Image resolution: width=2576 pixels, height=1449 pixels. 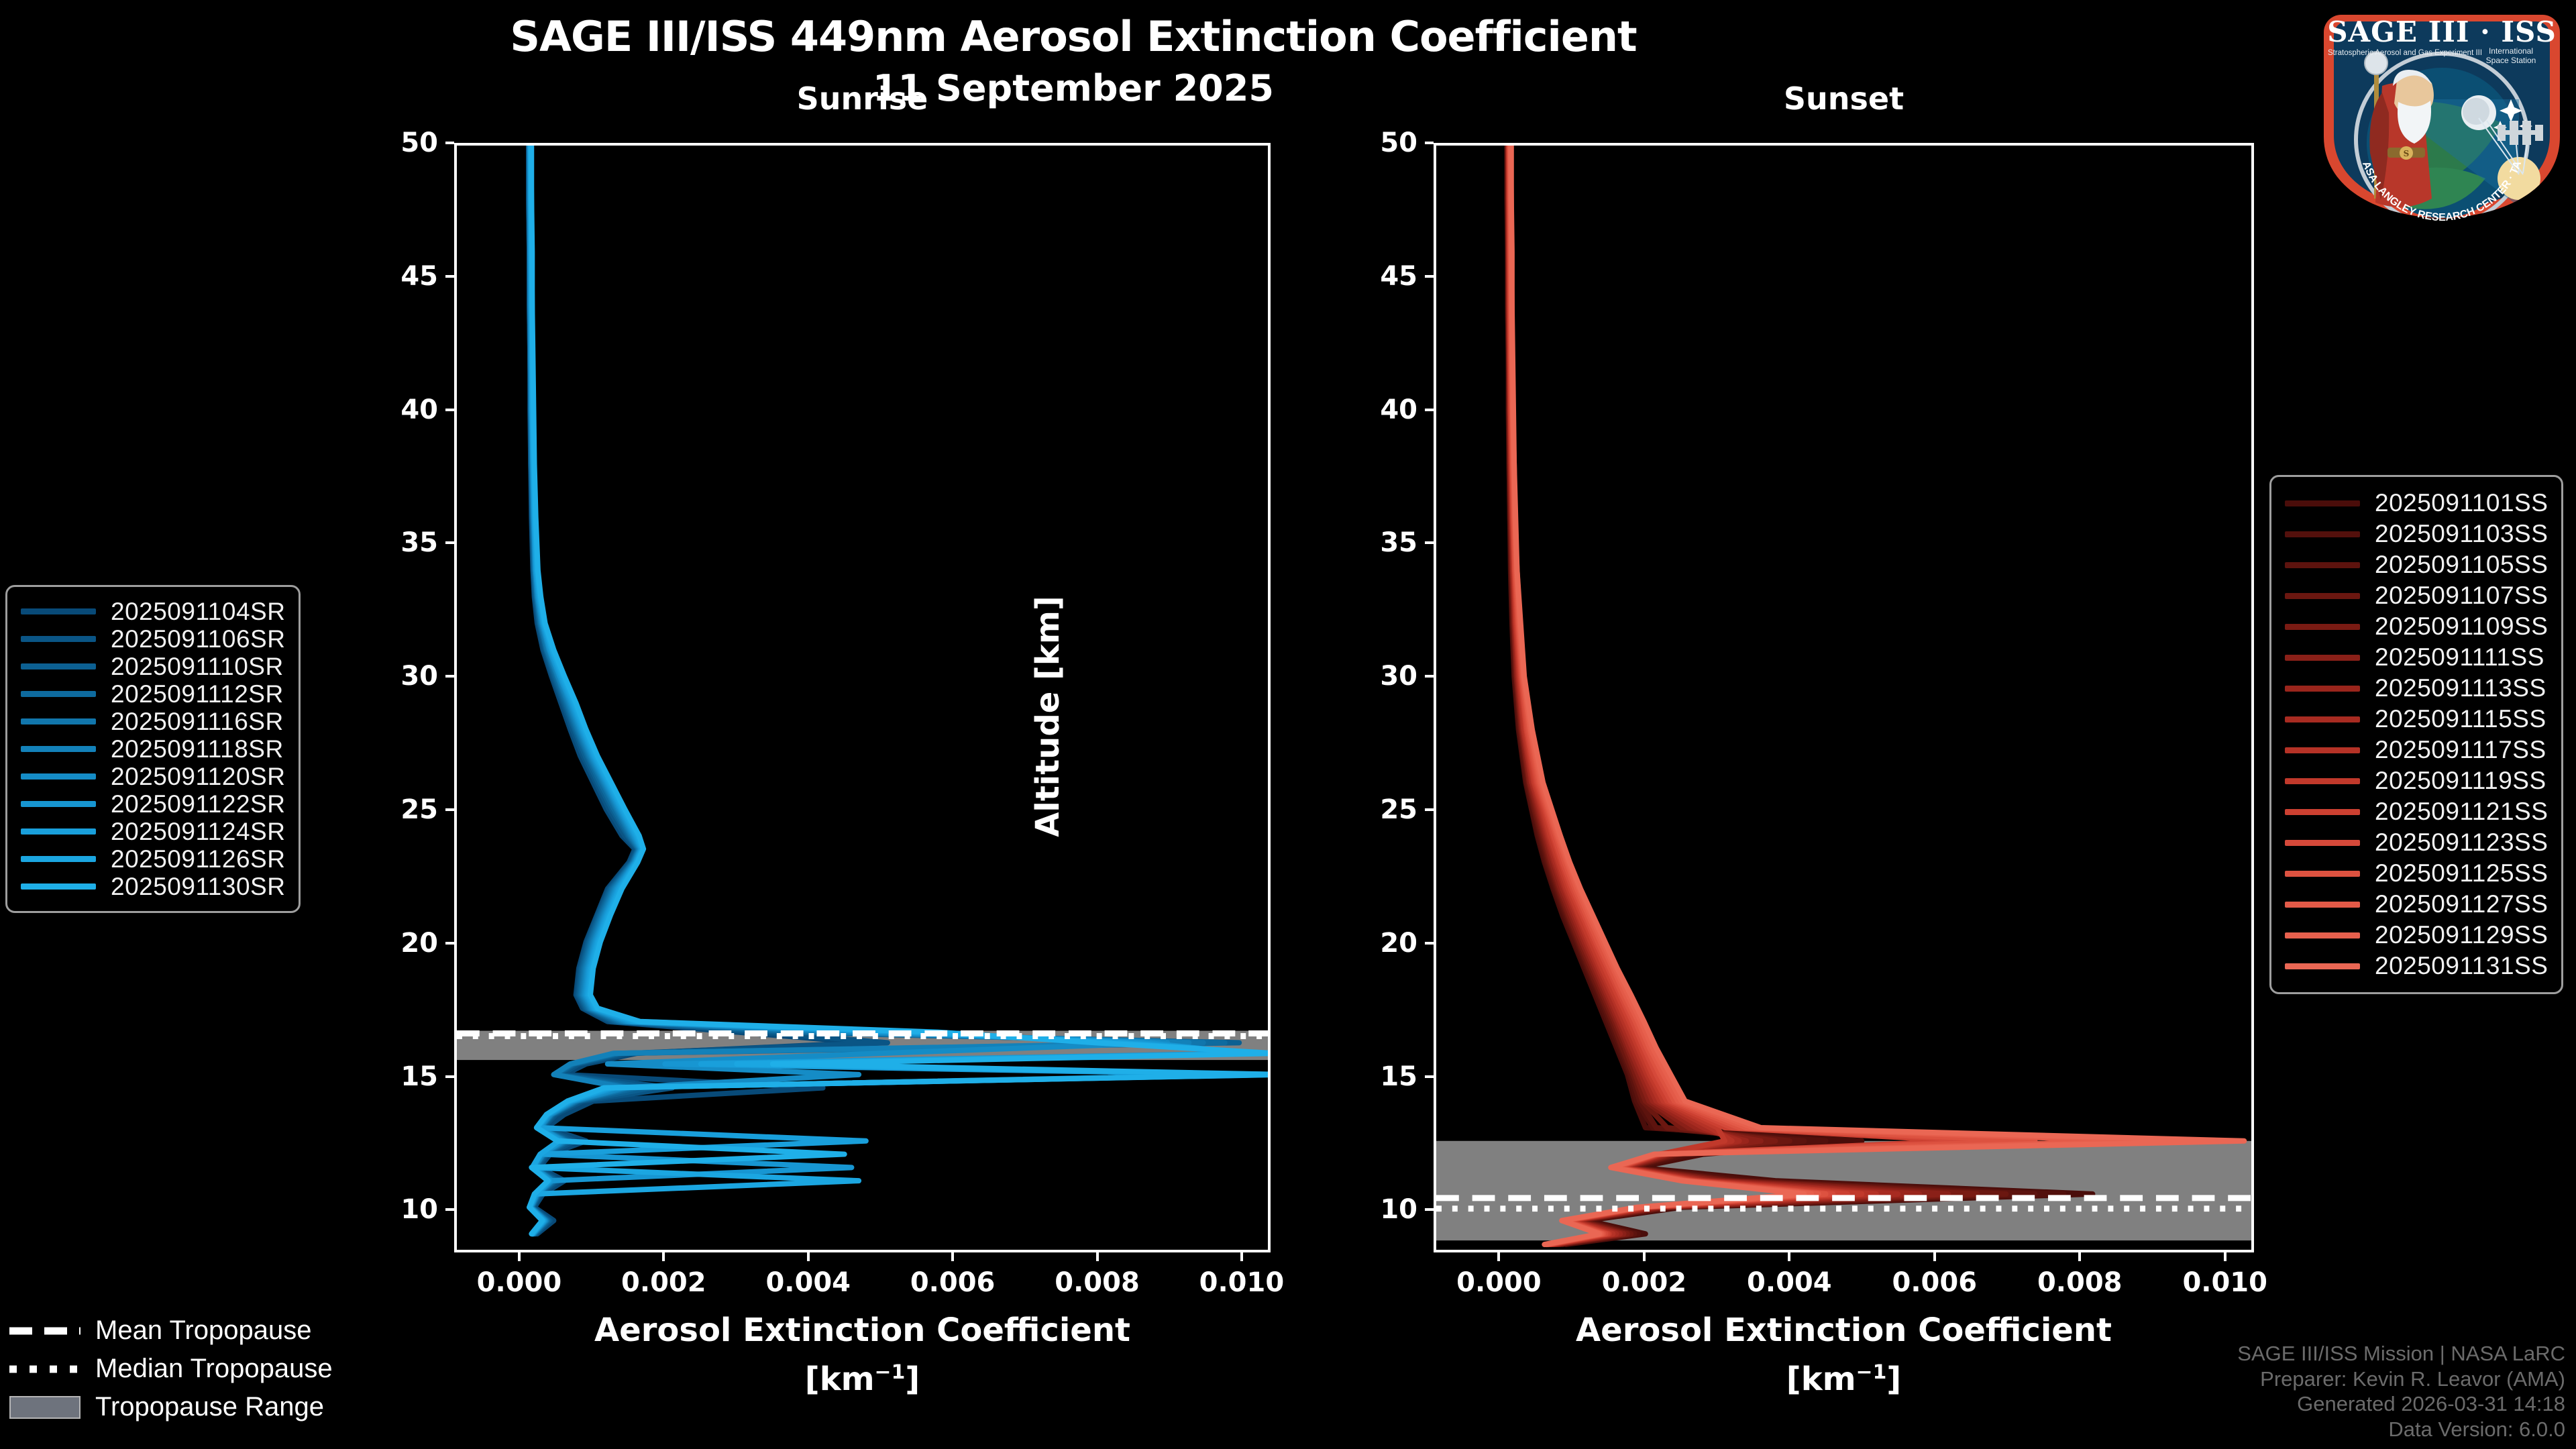 I want to click on legend-item: 2025091127SS, so click(x=2416, y=904).